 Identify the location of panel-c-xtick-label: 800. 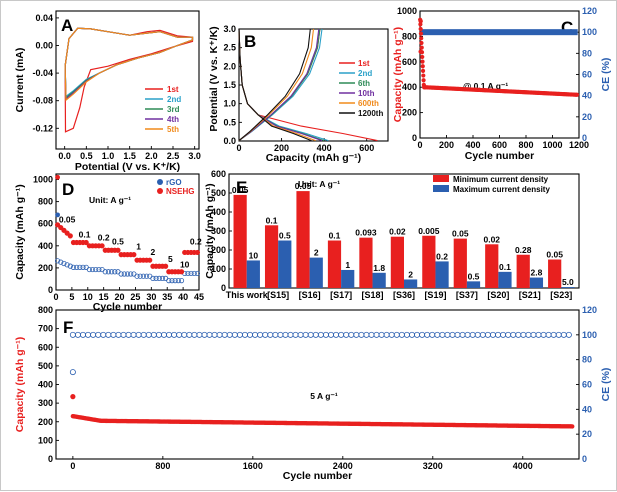
(525, 145).